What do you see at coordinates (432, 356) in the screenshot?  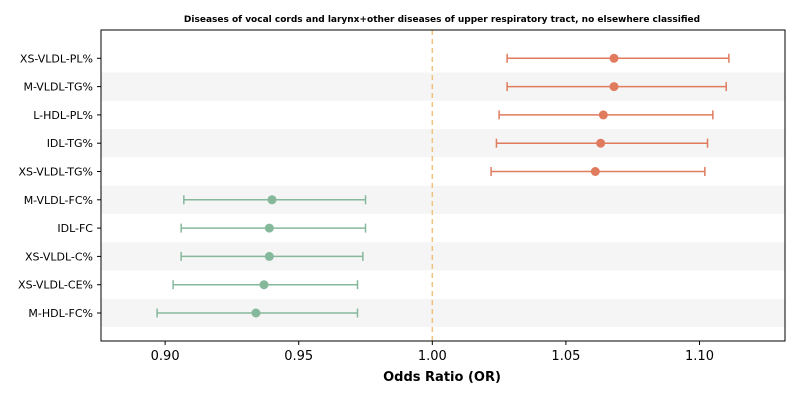 I see `x-tick-label: 1.00` at bounding box center [432, 356].